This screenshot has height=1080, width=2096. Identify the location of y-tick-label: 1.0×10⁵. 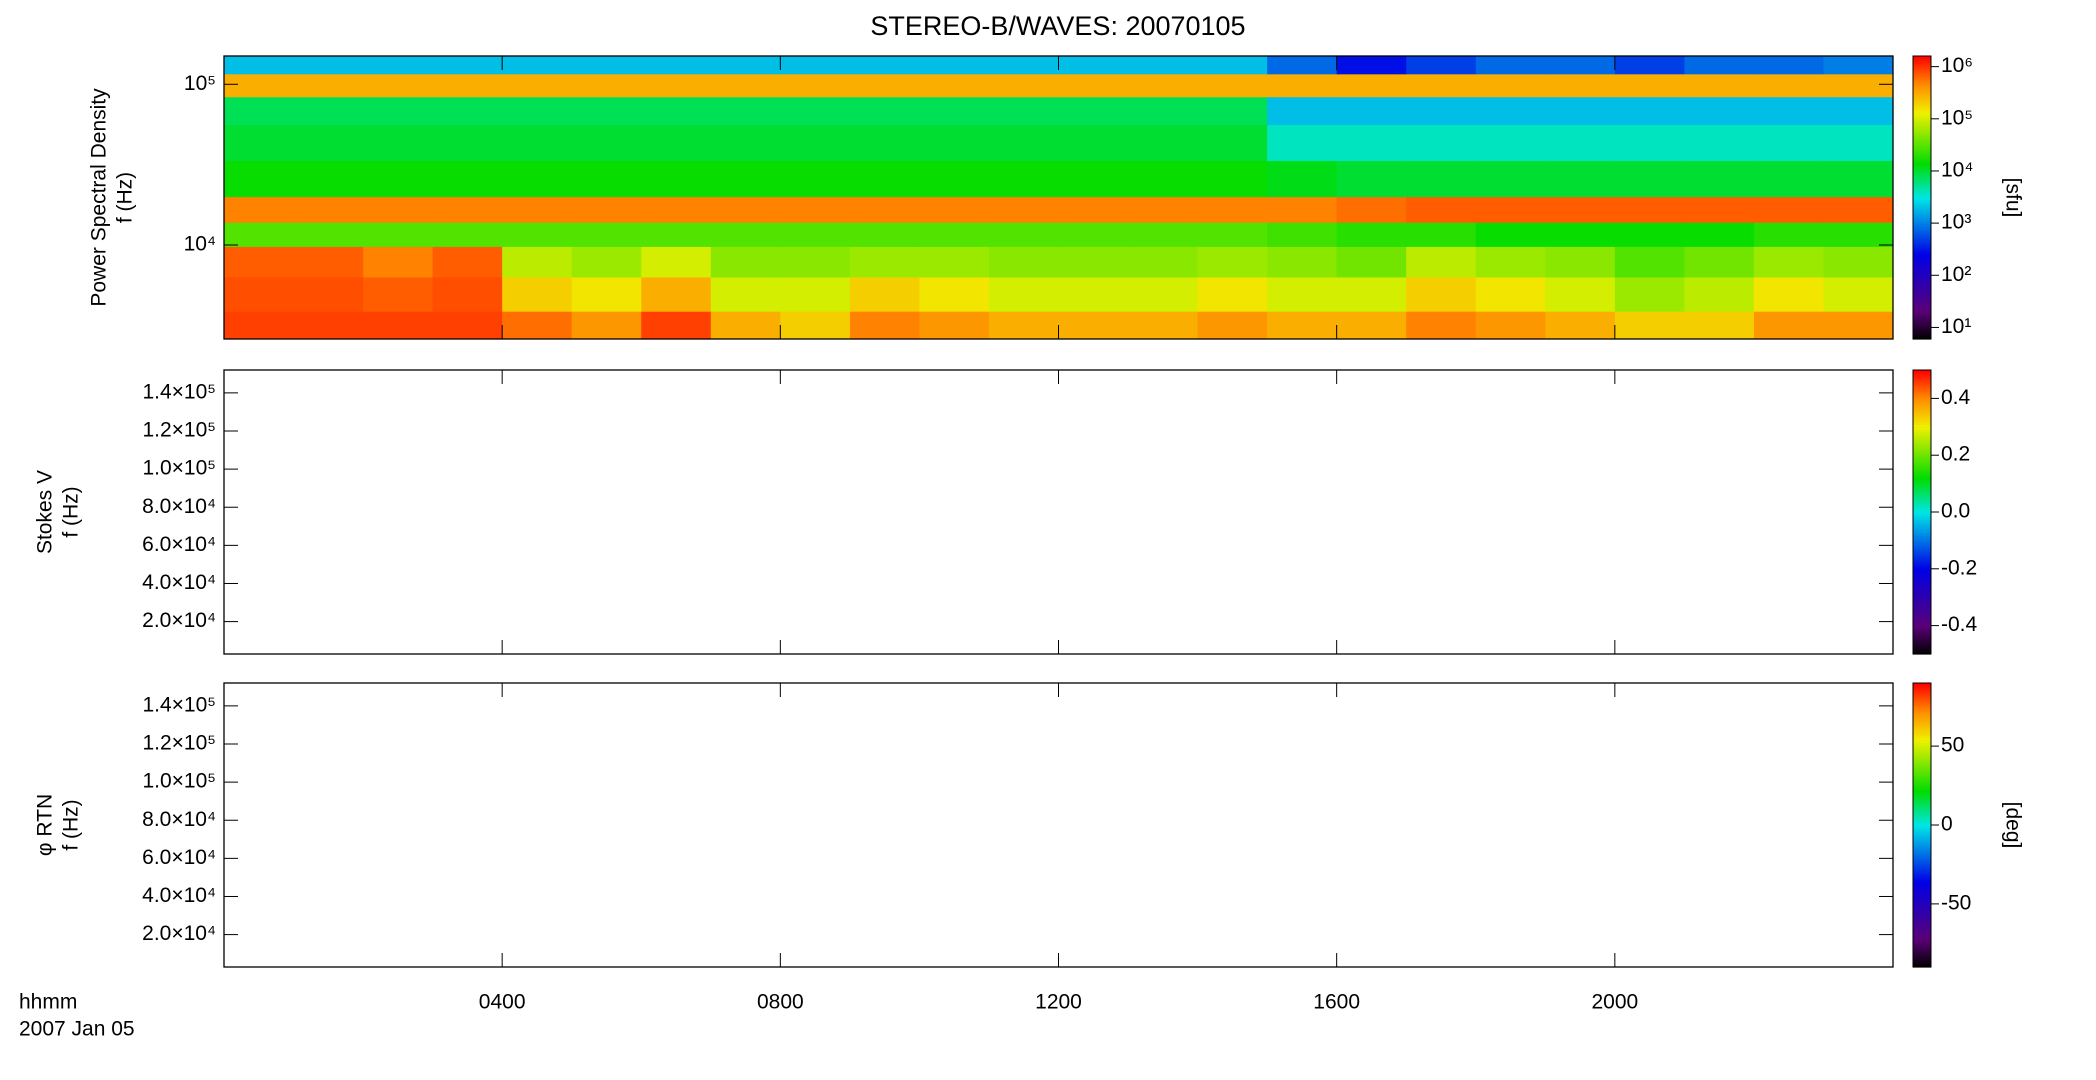
(179, 468).